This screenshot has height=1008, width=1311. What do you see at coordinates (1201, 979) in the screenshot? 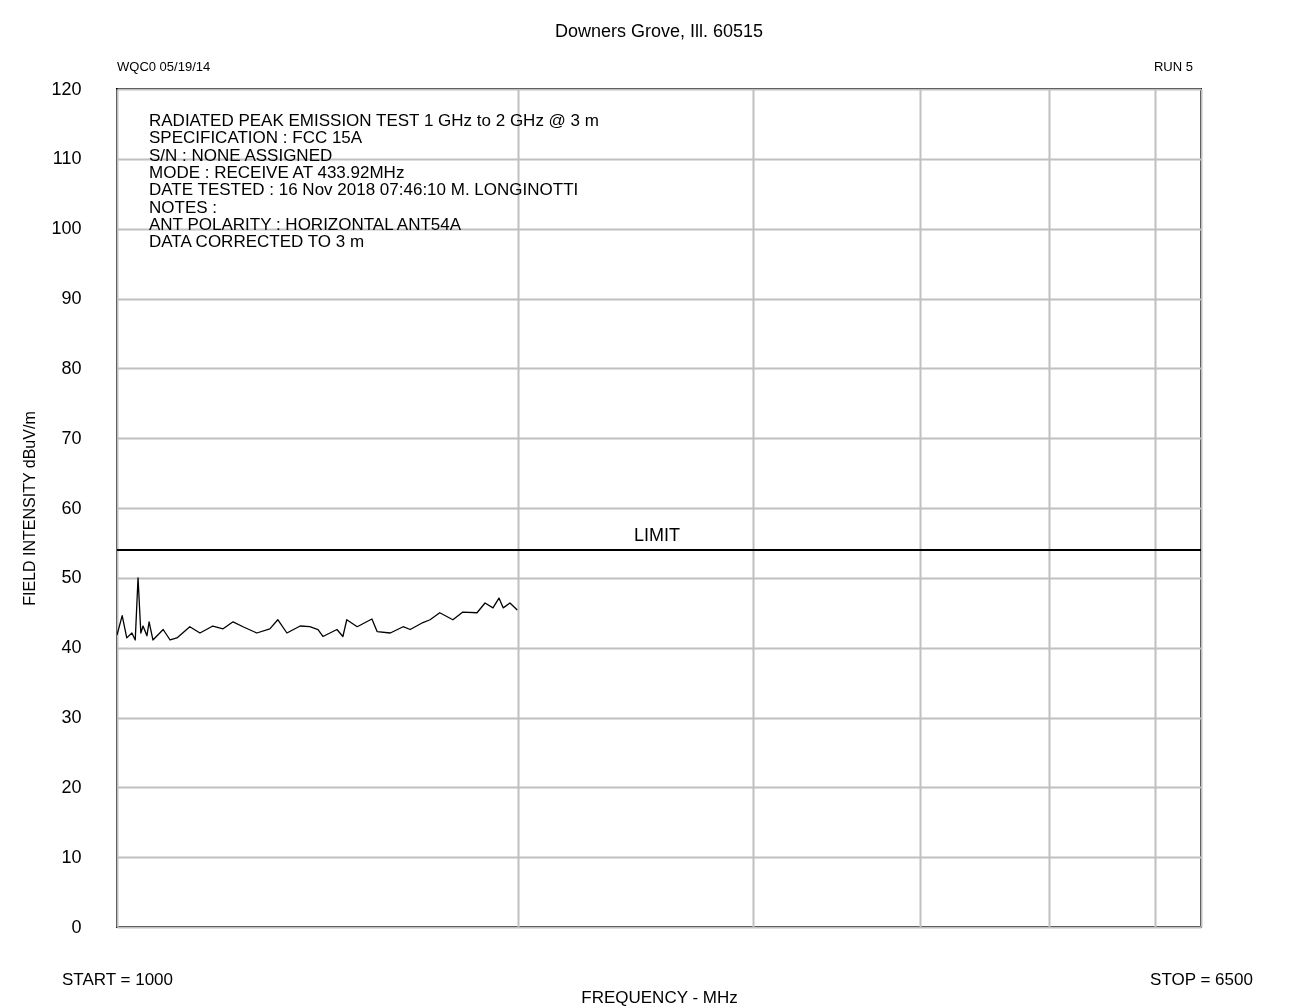
I see `x-tick-label: STOP = 6500` at bounding box center [1201, 979].